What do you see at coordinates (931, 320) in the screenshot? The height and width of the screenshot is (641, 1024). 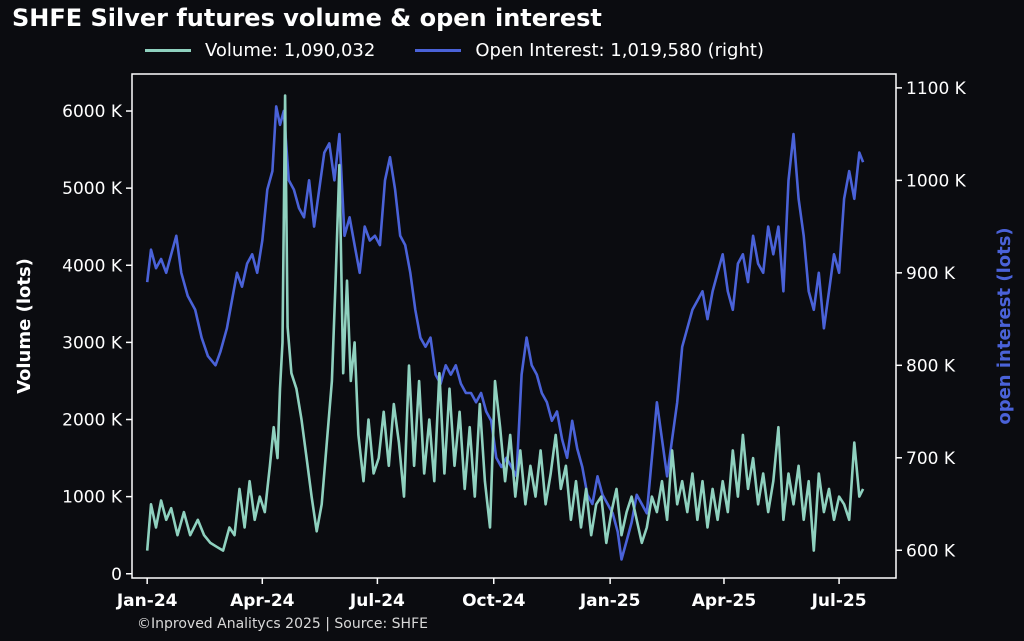 I see `right-axis: 600 K 700 K 800 K 900 K 1000 K 1100 K` at bounding box center [931, 320].